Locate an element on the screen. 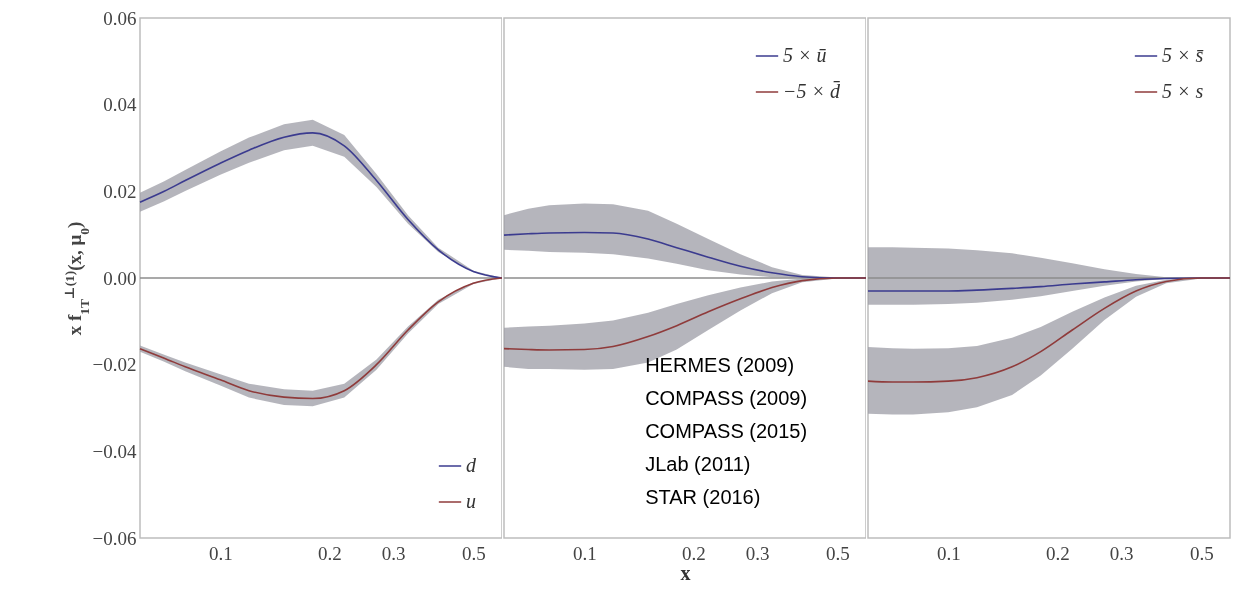 The width and height of the screenshot is (1255, 606). legend-label: 5 × ū is located at coordinates (805, 55).